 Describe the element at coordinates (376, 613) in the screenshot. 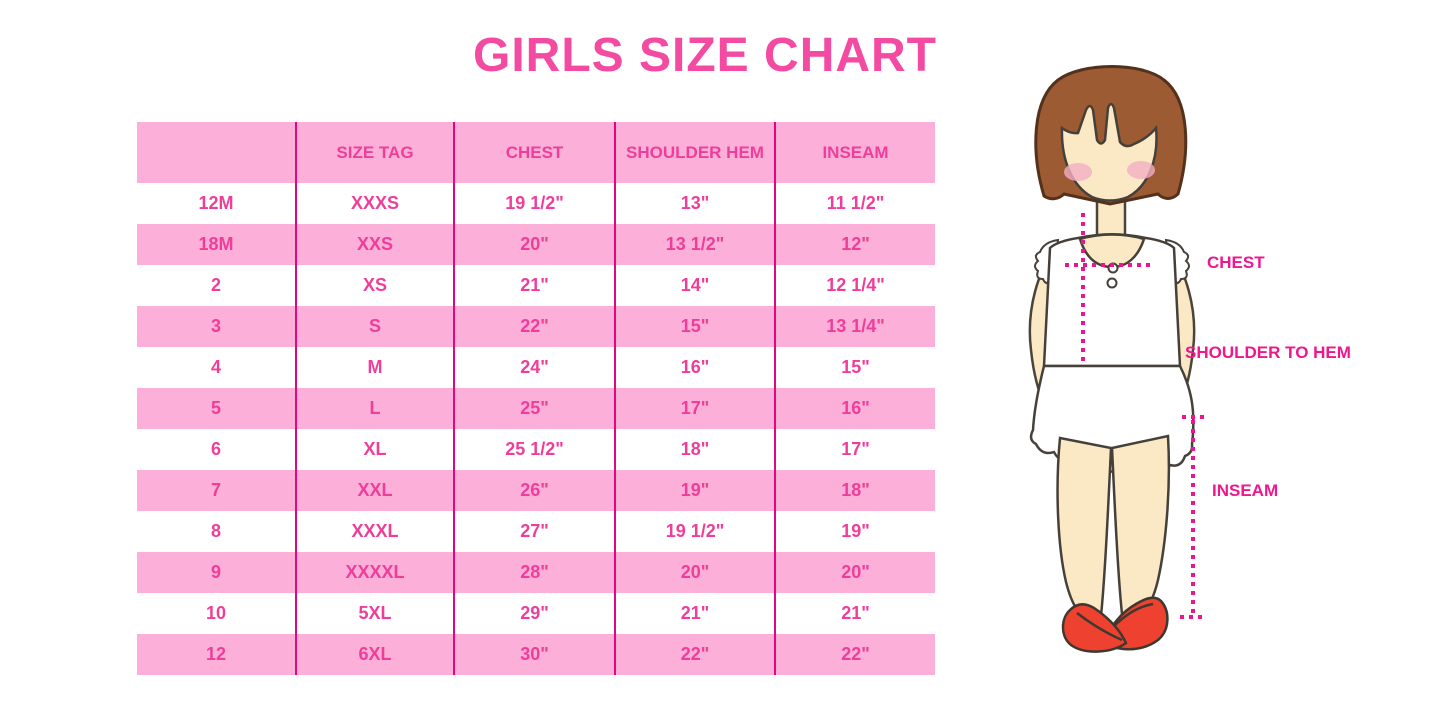

I see `table-cell: 5XL` at that location.